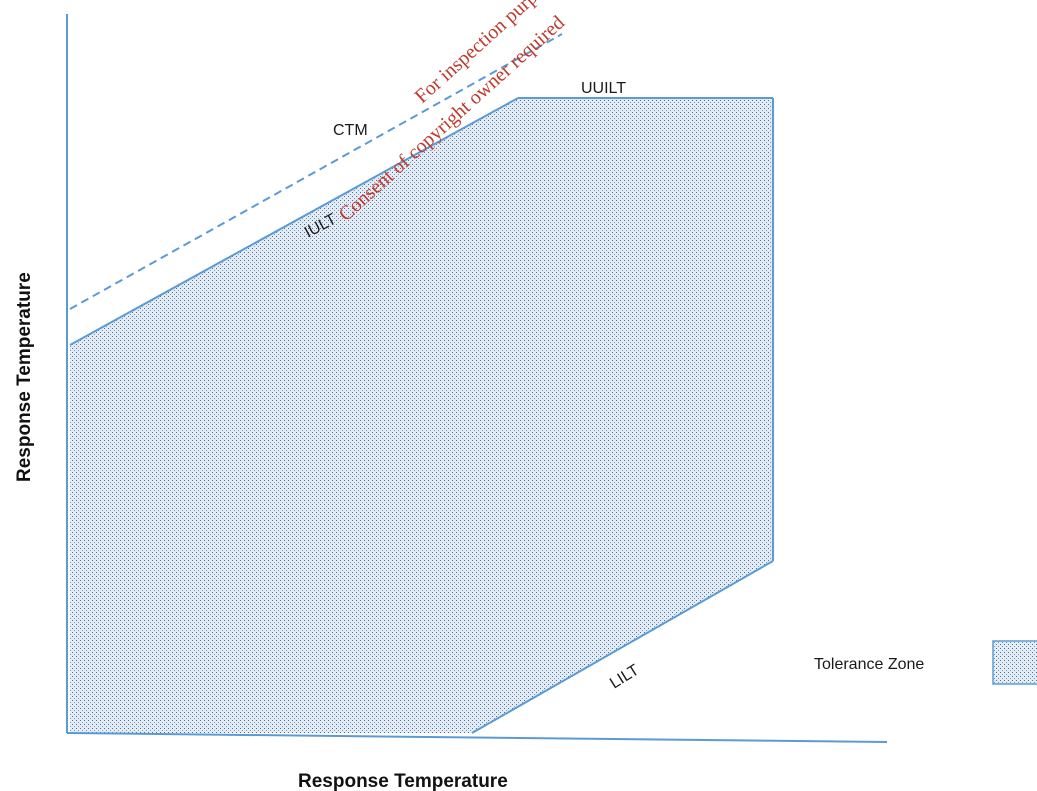  Describe the element at coordinates (624, 677) in the screenshot. I see `lilt-label: LILT` at that location.